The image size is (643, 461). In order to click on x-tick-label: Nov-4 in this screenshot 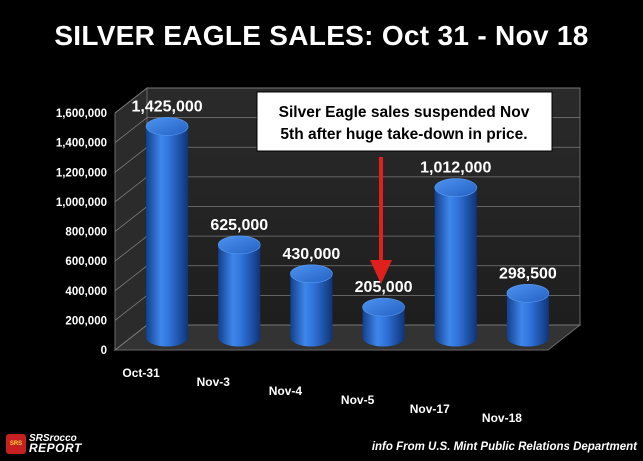, I will do `click(286, 391)`.